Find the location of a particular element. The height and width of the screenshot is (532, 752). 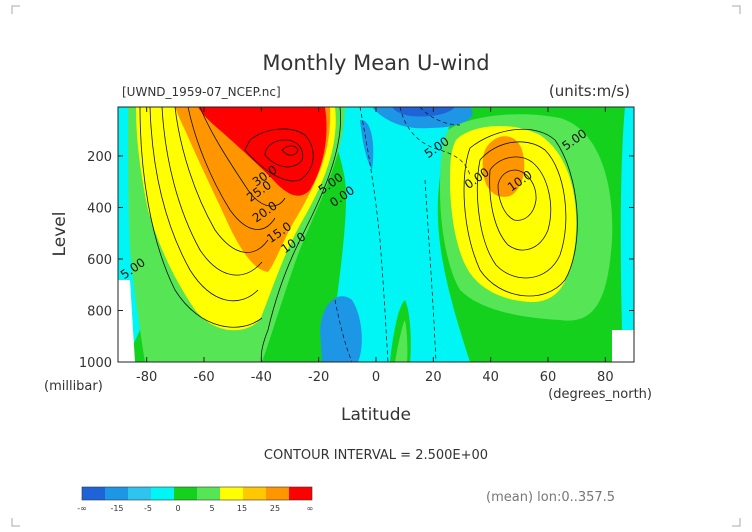

x-tick-label: 60 is located at coordinates (548, 377).